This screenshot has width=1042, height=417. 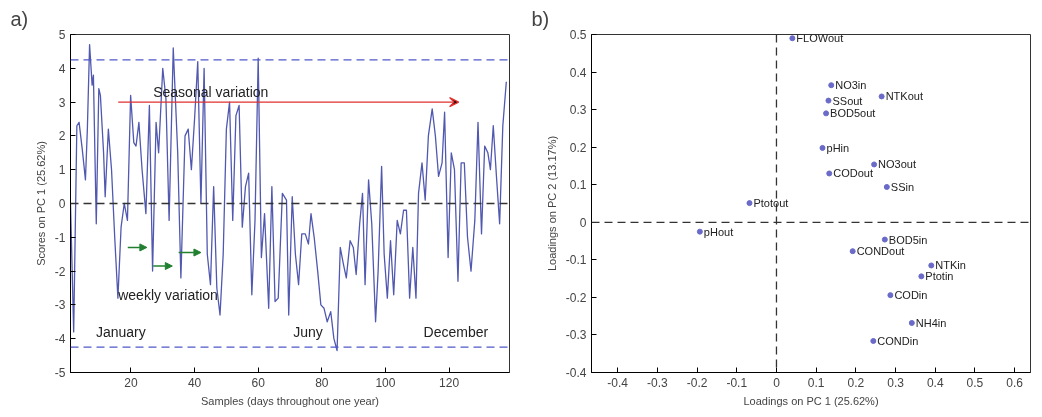 I want to click on y-tick-label: -0.2, so click(x=576, y=297).